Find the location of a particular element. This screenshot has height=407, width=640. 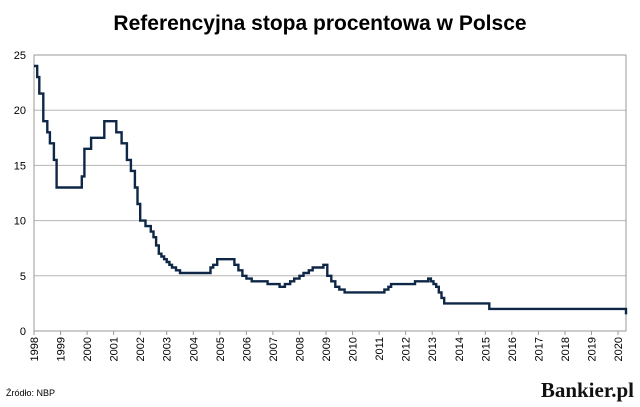

x-tick-label: 2014 is located at coordinates (460, 349).